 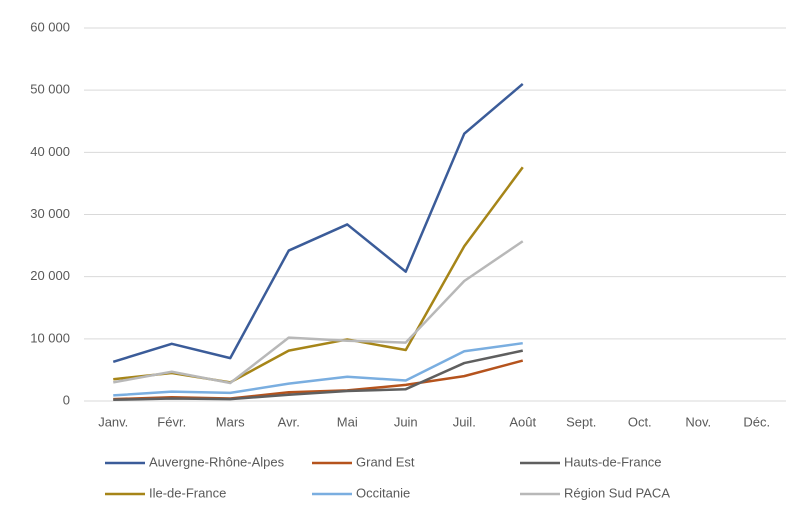 I want to click on x-tick-label: Juil., so click(x=464, y=421).